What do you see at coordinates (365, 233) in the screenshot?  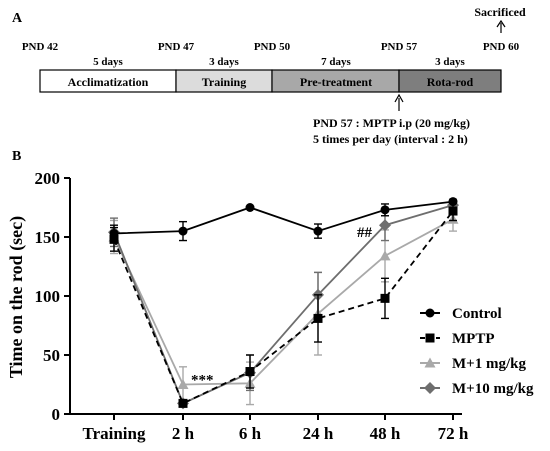 I see `significance-annotation: ##` at bounding box center [365, 233].